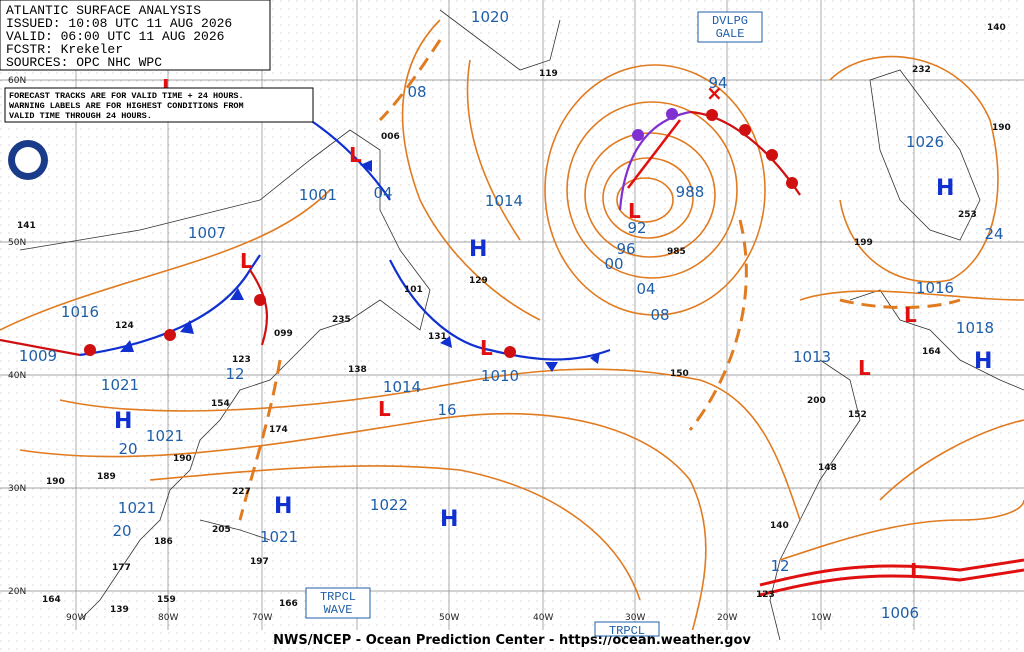 Image resolution: width=1024 pixels, height=652 pixels. What do you see at coordinates (26, 226) in the screenshot?
I see `station-pressure: 141` at bounding box center [26, 226].